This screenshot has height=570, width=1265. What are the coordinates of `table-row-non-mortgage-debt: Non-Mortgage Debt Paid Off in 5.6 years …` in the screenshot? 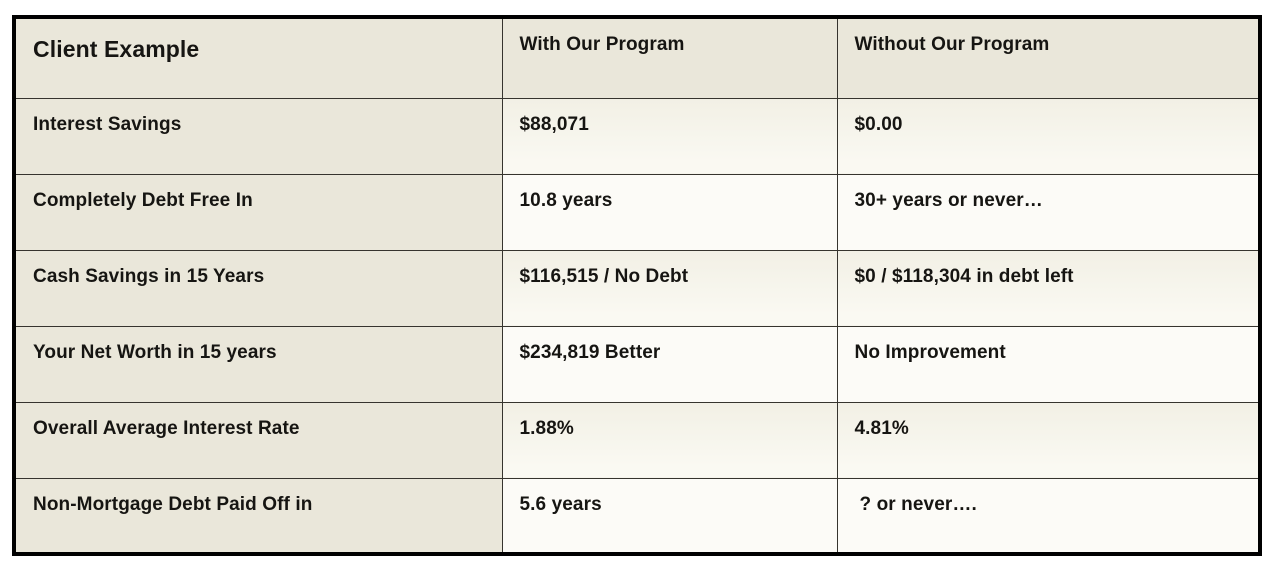 It's located at (637, 516).